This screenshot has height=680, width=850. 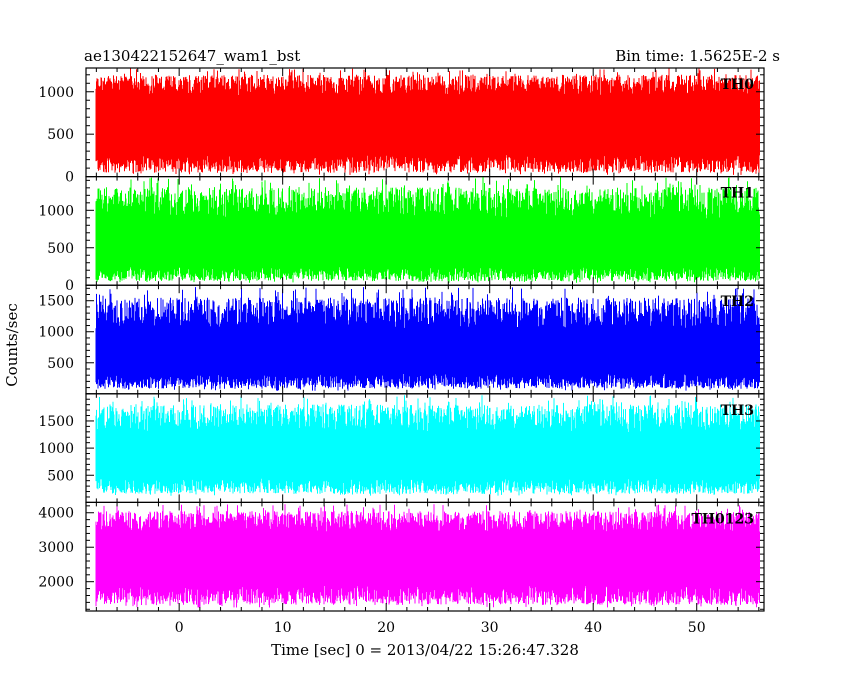 What do you see at coordinates (738, 85) in the screenshot?
I see `panel-label-th0: TH0` at bounding box center [738, 85].